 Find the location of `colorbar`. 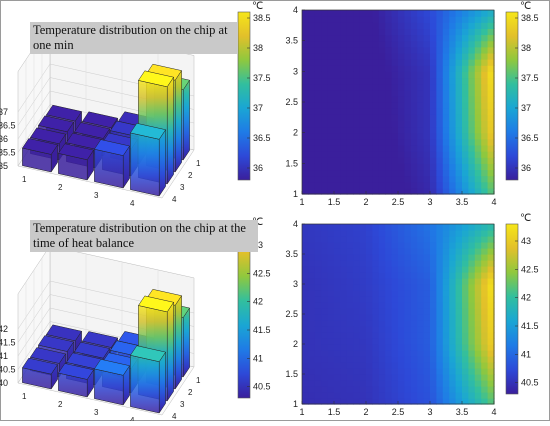

colorbar is located at coordinates (512, 96).